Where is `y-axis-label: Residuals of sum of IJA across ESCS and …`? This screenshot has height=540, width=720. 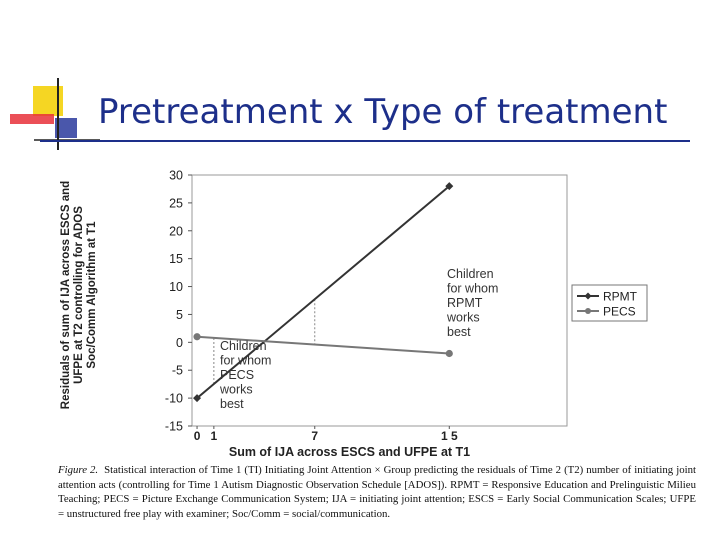 y-axis-label: Residuals of sum of IJA across ESCS and … is located at coordinates (79, 295).